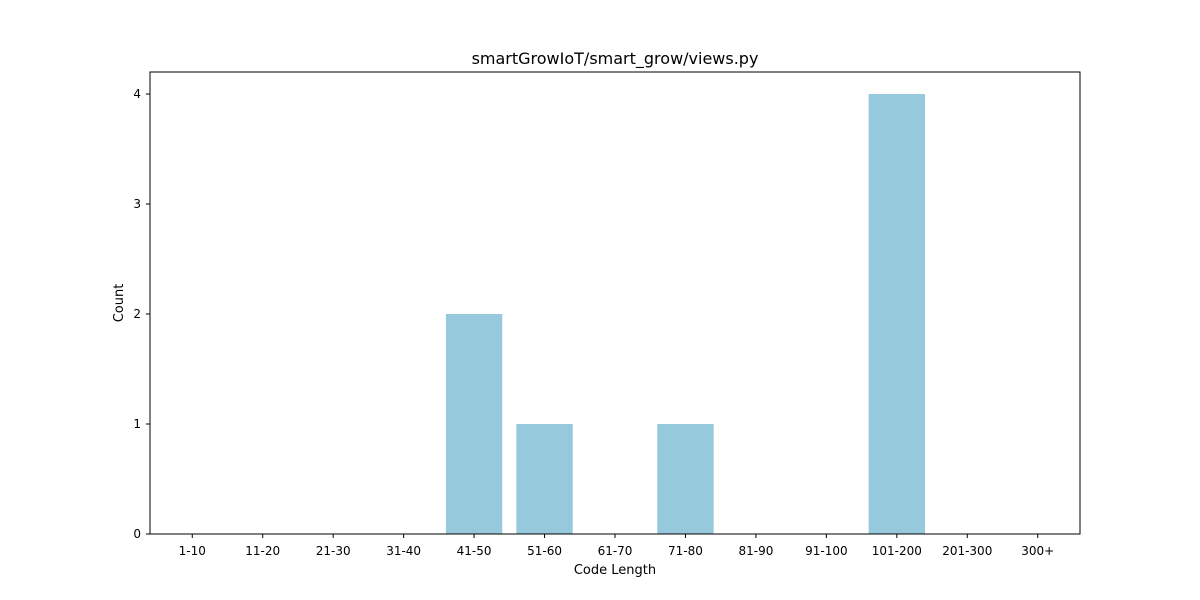 This screenshot has height=600, width=1200. I want to click on x-tick-label: 1-10, so click(192, 551).